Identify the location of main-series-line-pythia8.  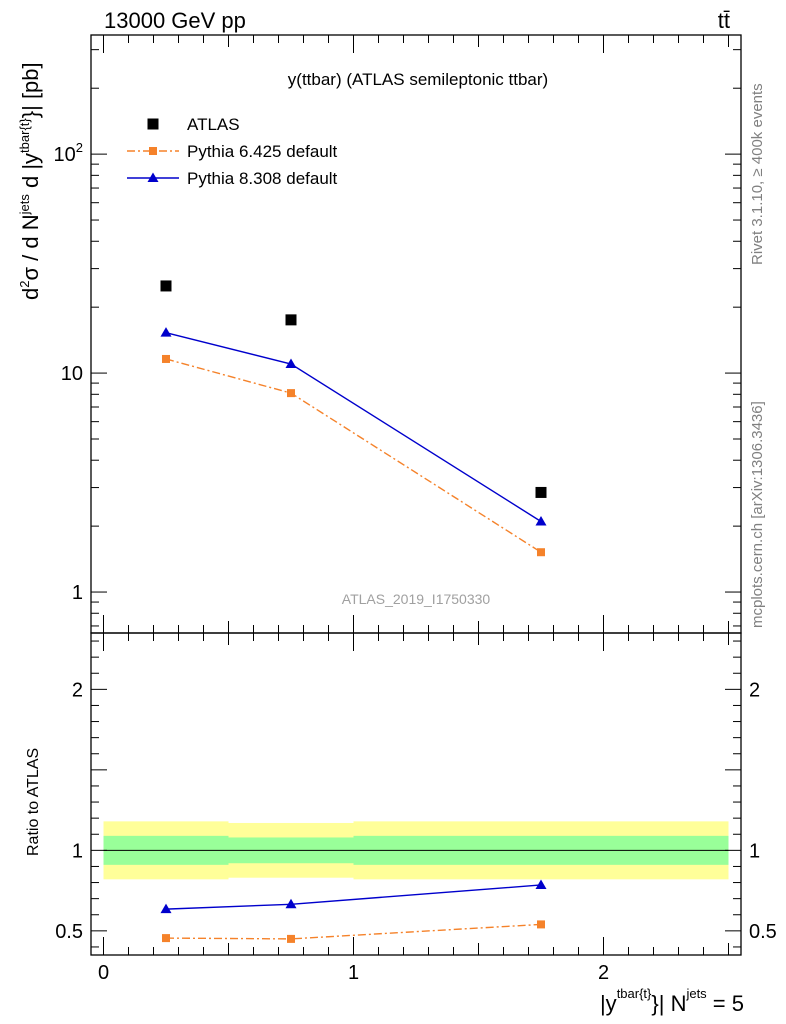
(353, 427).